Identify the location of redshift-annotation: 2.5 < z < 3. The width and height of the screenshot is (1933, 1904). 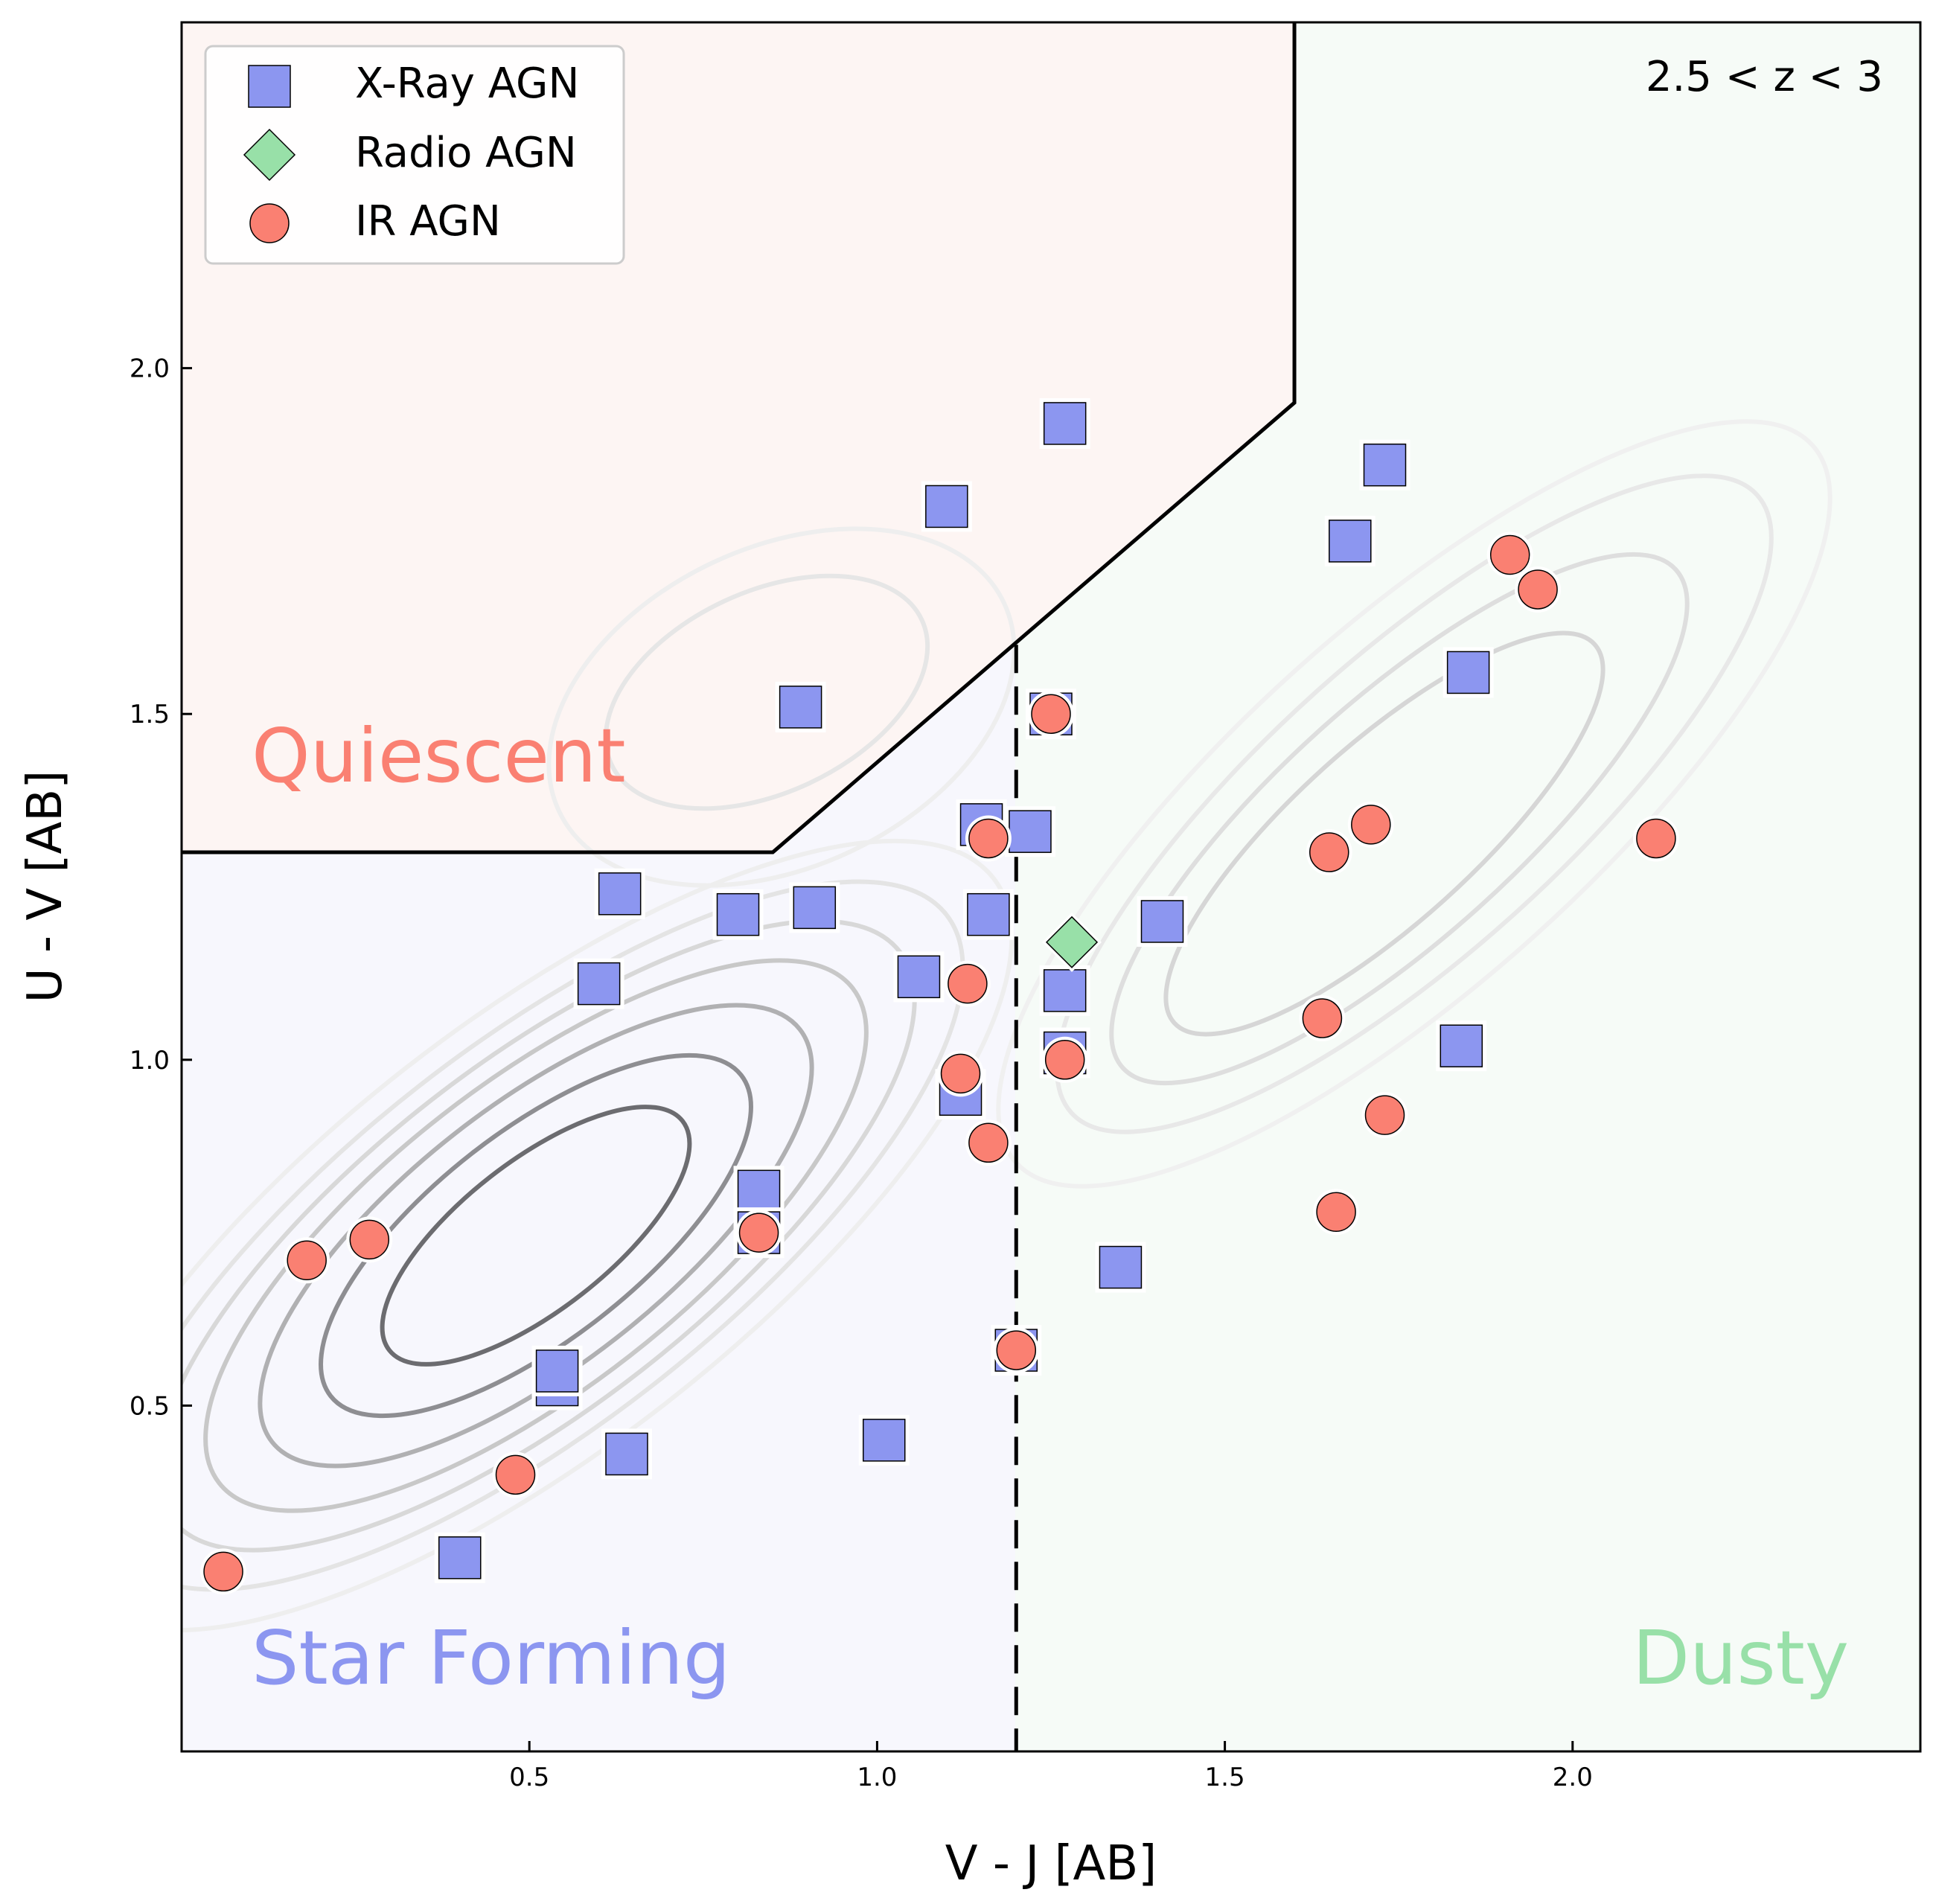
(1764, 77).